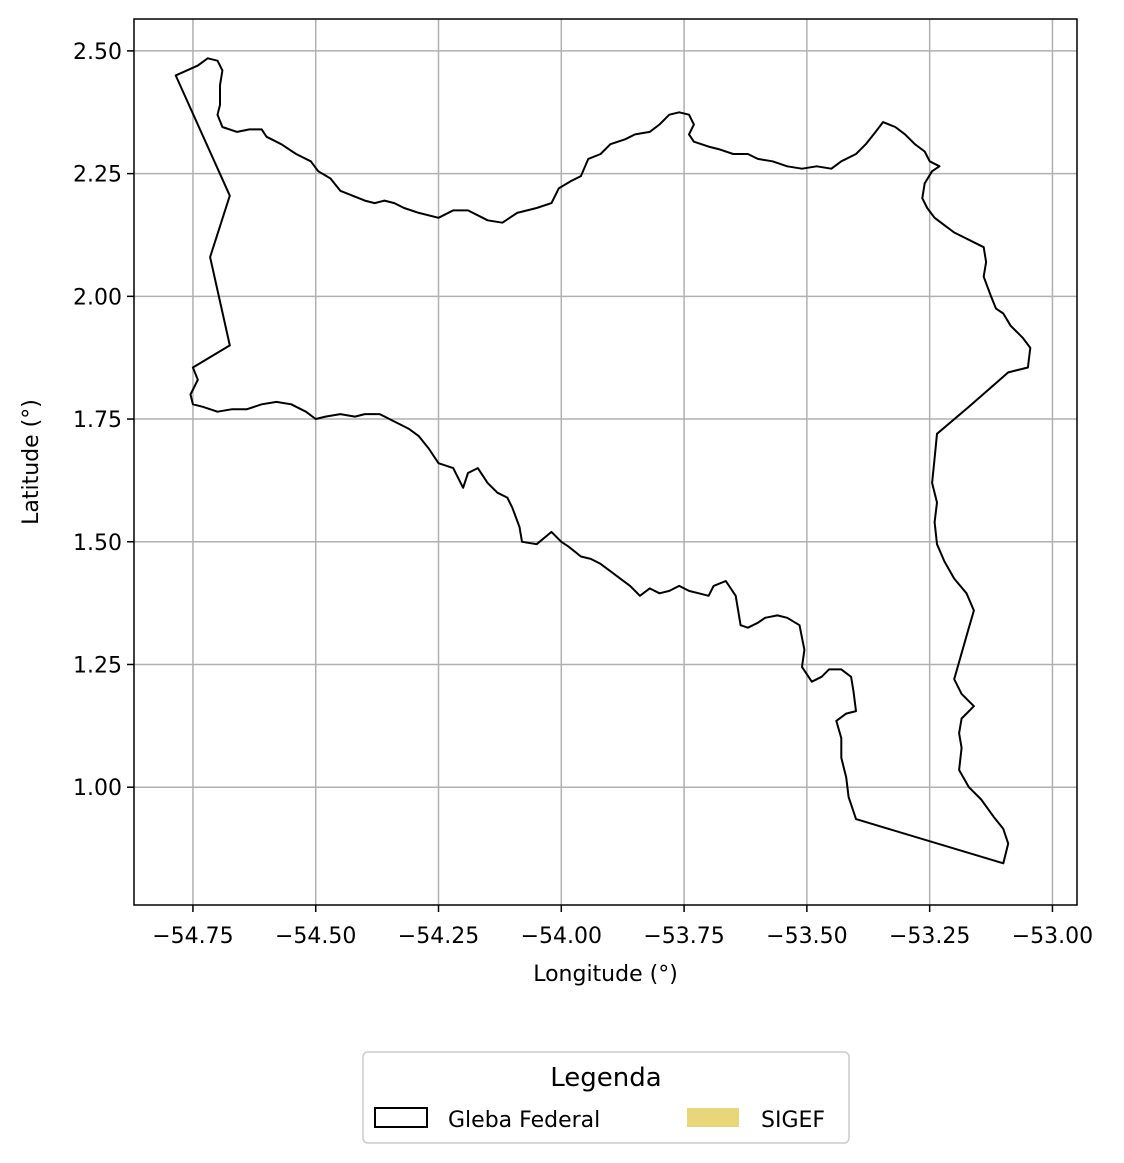 This screenshot has width=1124, height=1163. I want to click on x-tick-label: −54.75, so click(192, 936).